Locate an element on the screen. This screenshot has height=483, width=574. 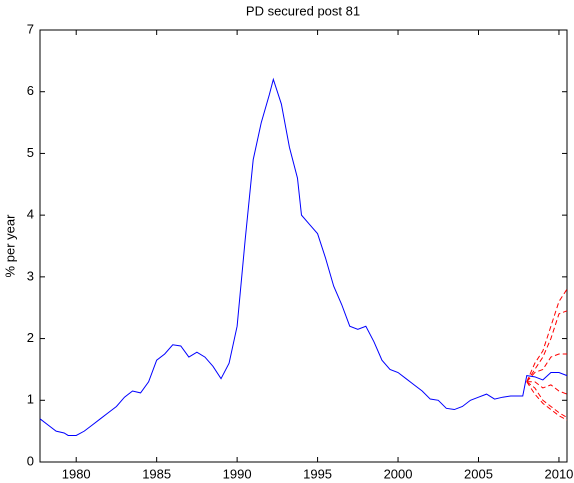
x-tick-label: 1985 is located at coordinates (156, 473).